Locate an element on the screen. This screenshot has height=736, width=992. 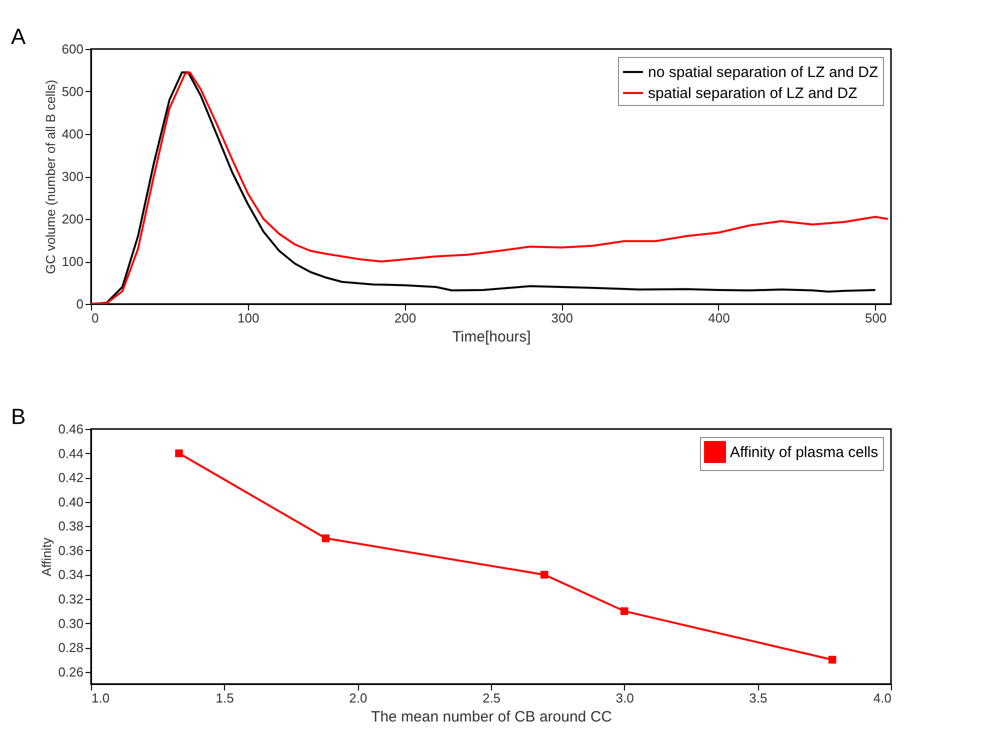
x-tick-label: 3.5 is located at coordinates (758, 698).